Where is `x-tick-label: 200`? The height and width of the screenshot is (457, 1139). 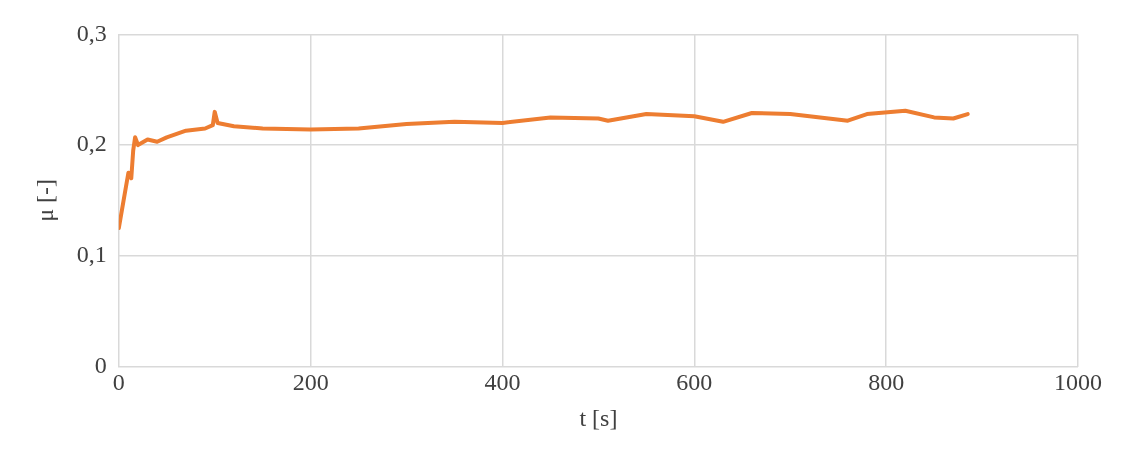
x-tick-label: 200 is located at coordinates (310, 382).